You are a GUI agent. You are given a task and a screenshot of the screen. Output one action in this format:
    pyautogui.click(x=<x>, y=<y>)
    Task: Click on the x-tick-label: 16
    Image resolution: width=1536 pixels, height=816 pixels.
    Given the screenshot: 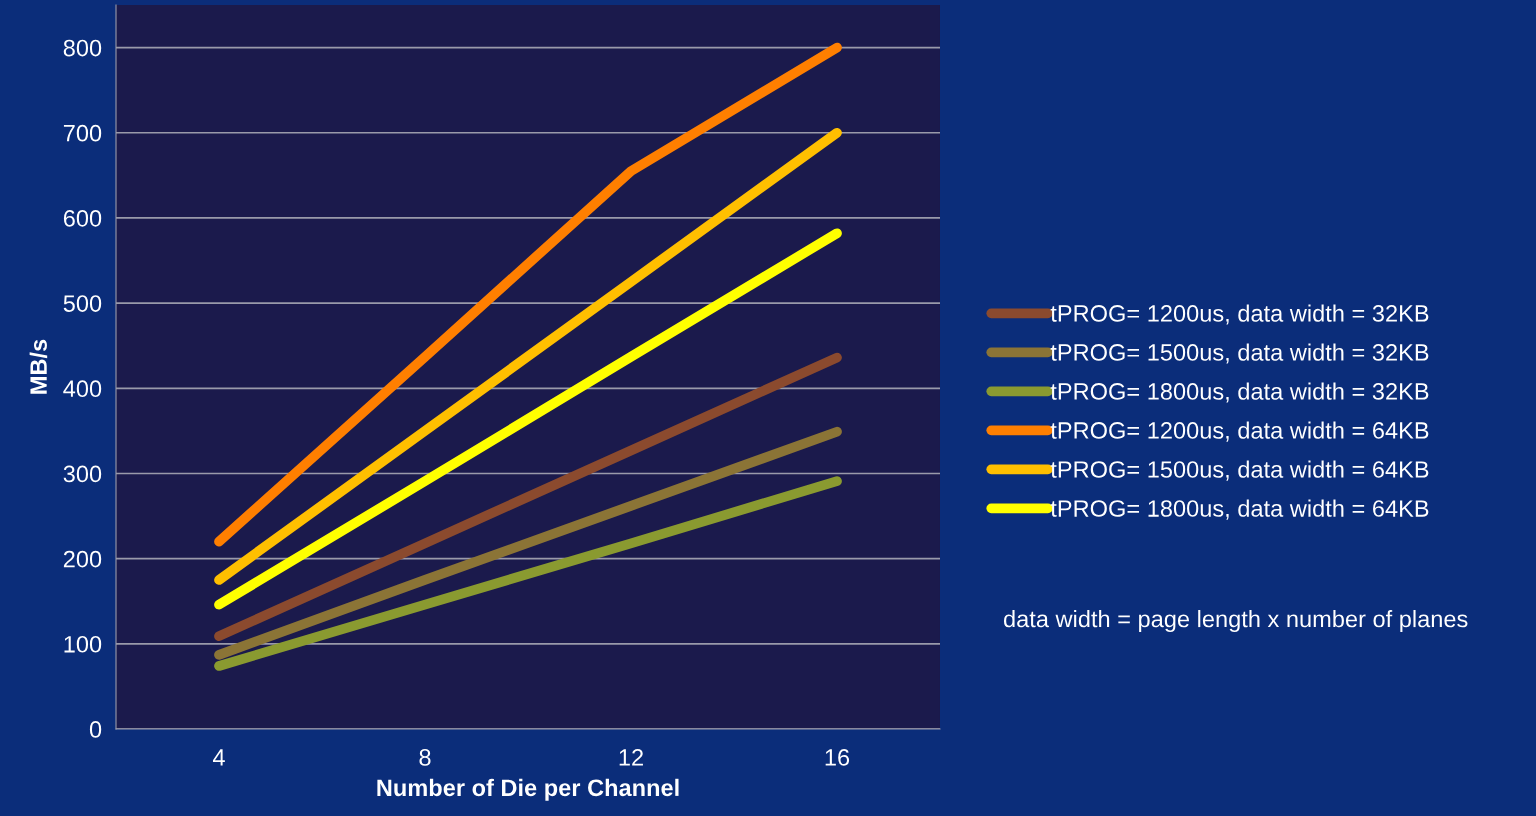 What is the action you would take?
    pyautogui.click(x=837, y=757)
    